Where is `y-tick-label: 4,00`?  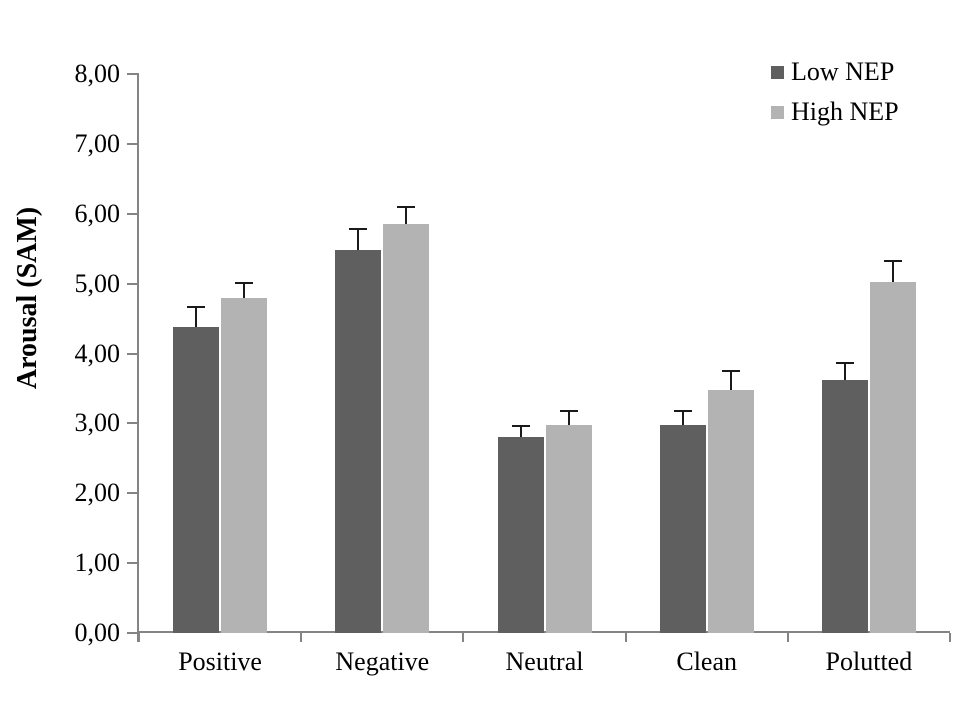 y-tick-label: 4,00 is located at coordinates (97, 353).